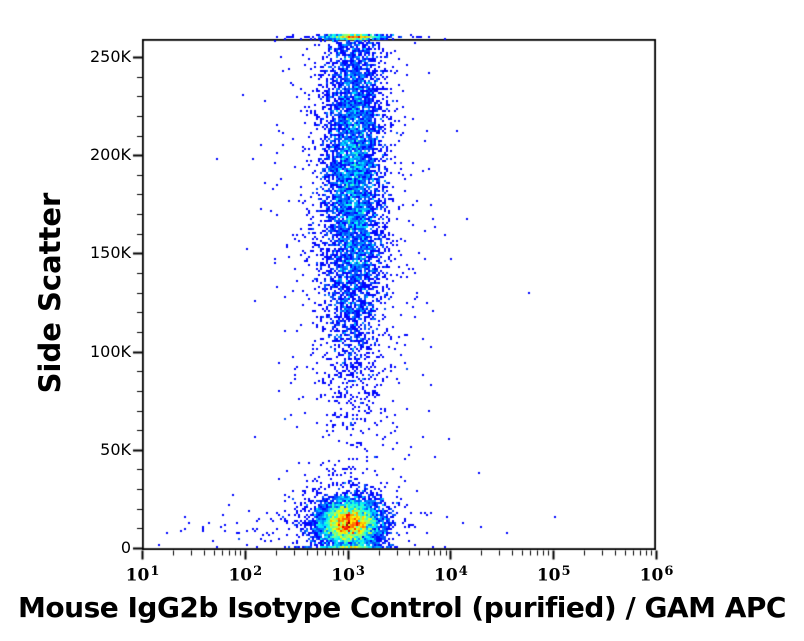  I want to click on x-tick-label-10e3: 103, so click(348, 575).